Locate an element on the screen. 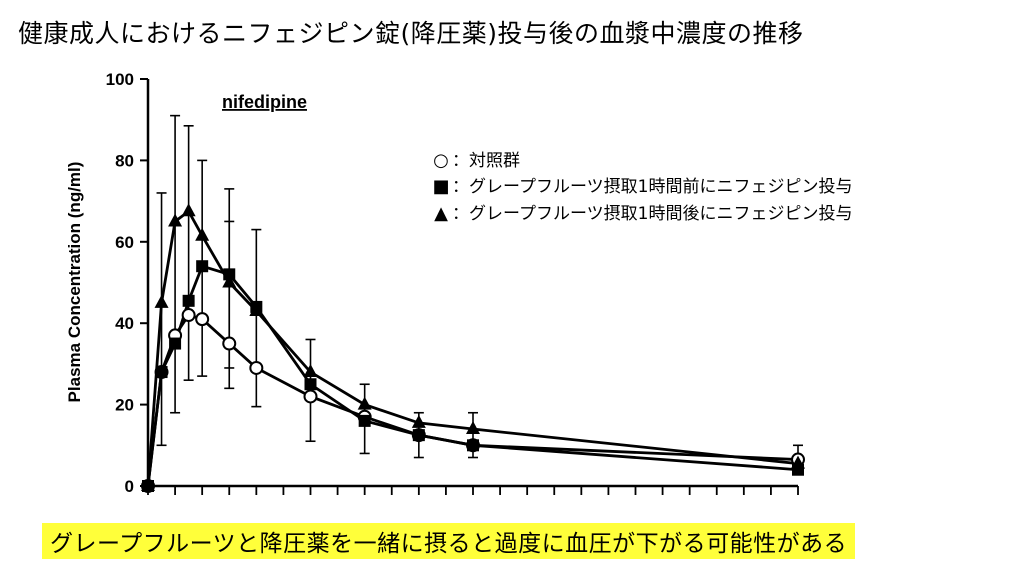 This screenshot has width=1024, height=579. chart-title: nifedipine is located at coordinates (264, 102).